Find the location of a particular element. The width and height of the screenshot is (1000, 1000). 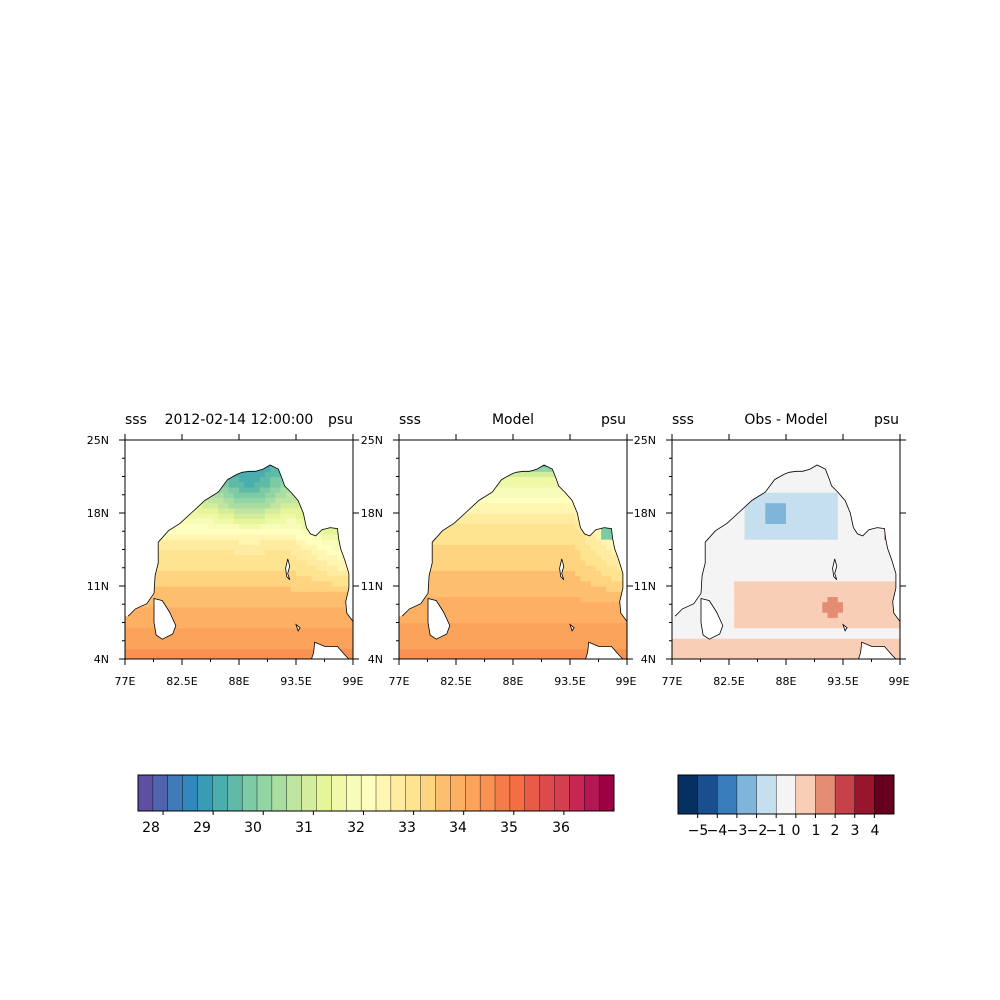

tick-label: 18N is located at coordinates (98, 513).